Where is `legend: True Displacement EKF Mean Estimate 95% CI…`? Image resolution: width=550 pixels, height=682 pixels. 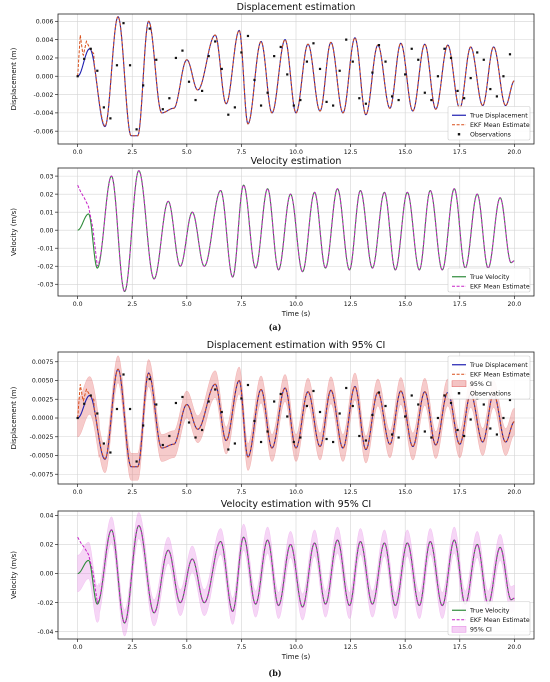 legend: True Displacement EKF Mean Estimate 95% CI… is located at coordinates (489, 377).